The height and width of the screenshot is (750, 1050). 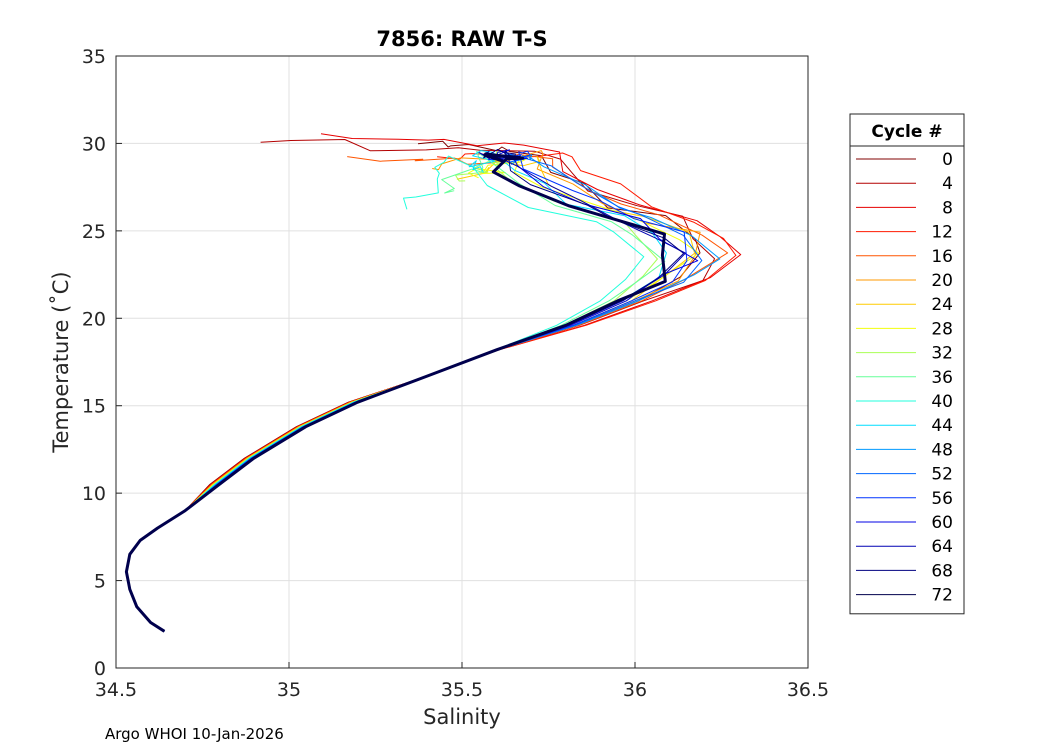 I want to click on y-tick-label: 5, so click(x=100, y=582).